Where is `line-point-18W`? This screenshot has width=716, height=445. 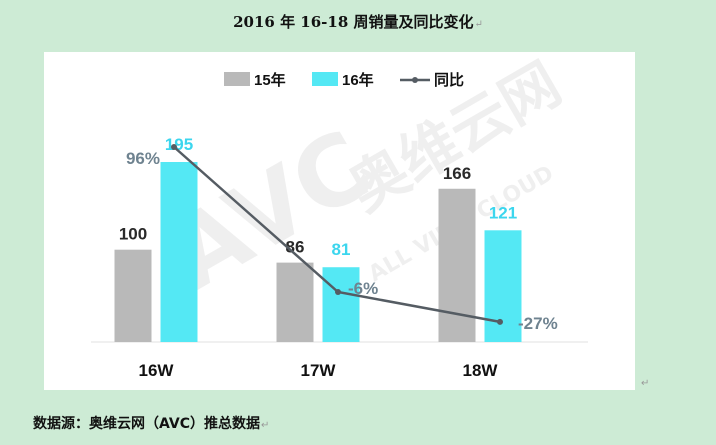
line-point-18W is located at coordinates (500, 321).